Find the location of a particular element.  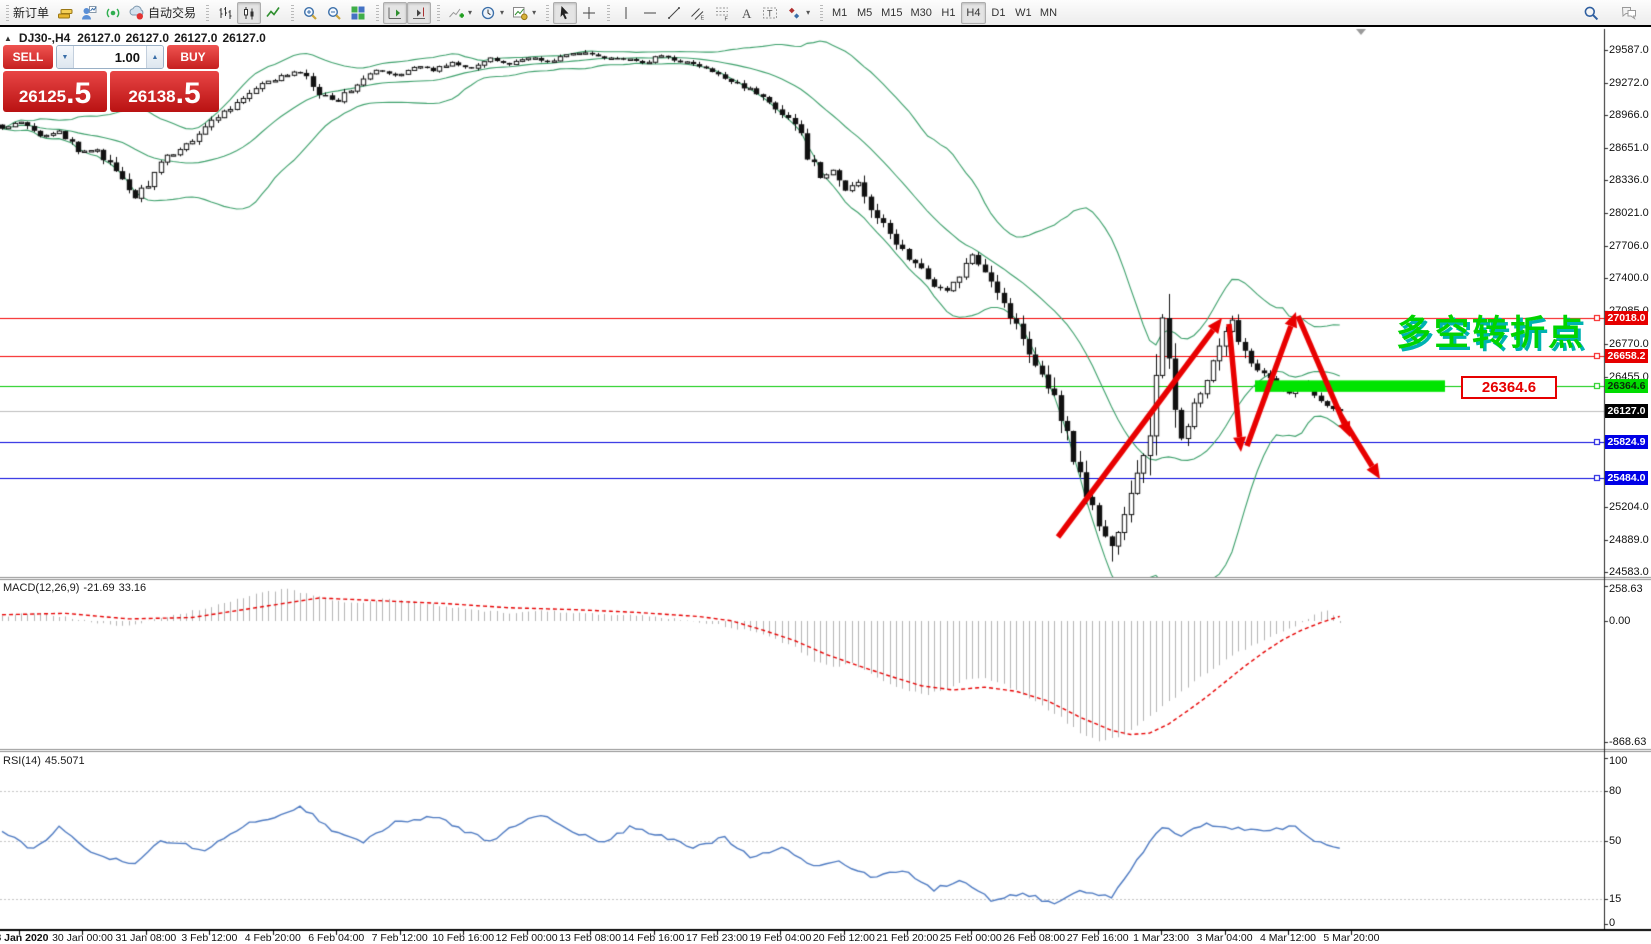

chart-shift-icon is located at coordinates (395, 13).